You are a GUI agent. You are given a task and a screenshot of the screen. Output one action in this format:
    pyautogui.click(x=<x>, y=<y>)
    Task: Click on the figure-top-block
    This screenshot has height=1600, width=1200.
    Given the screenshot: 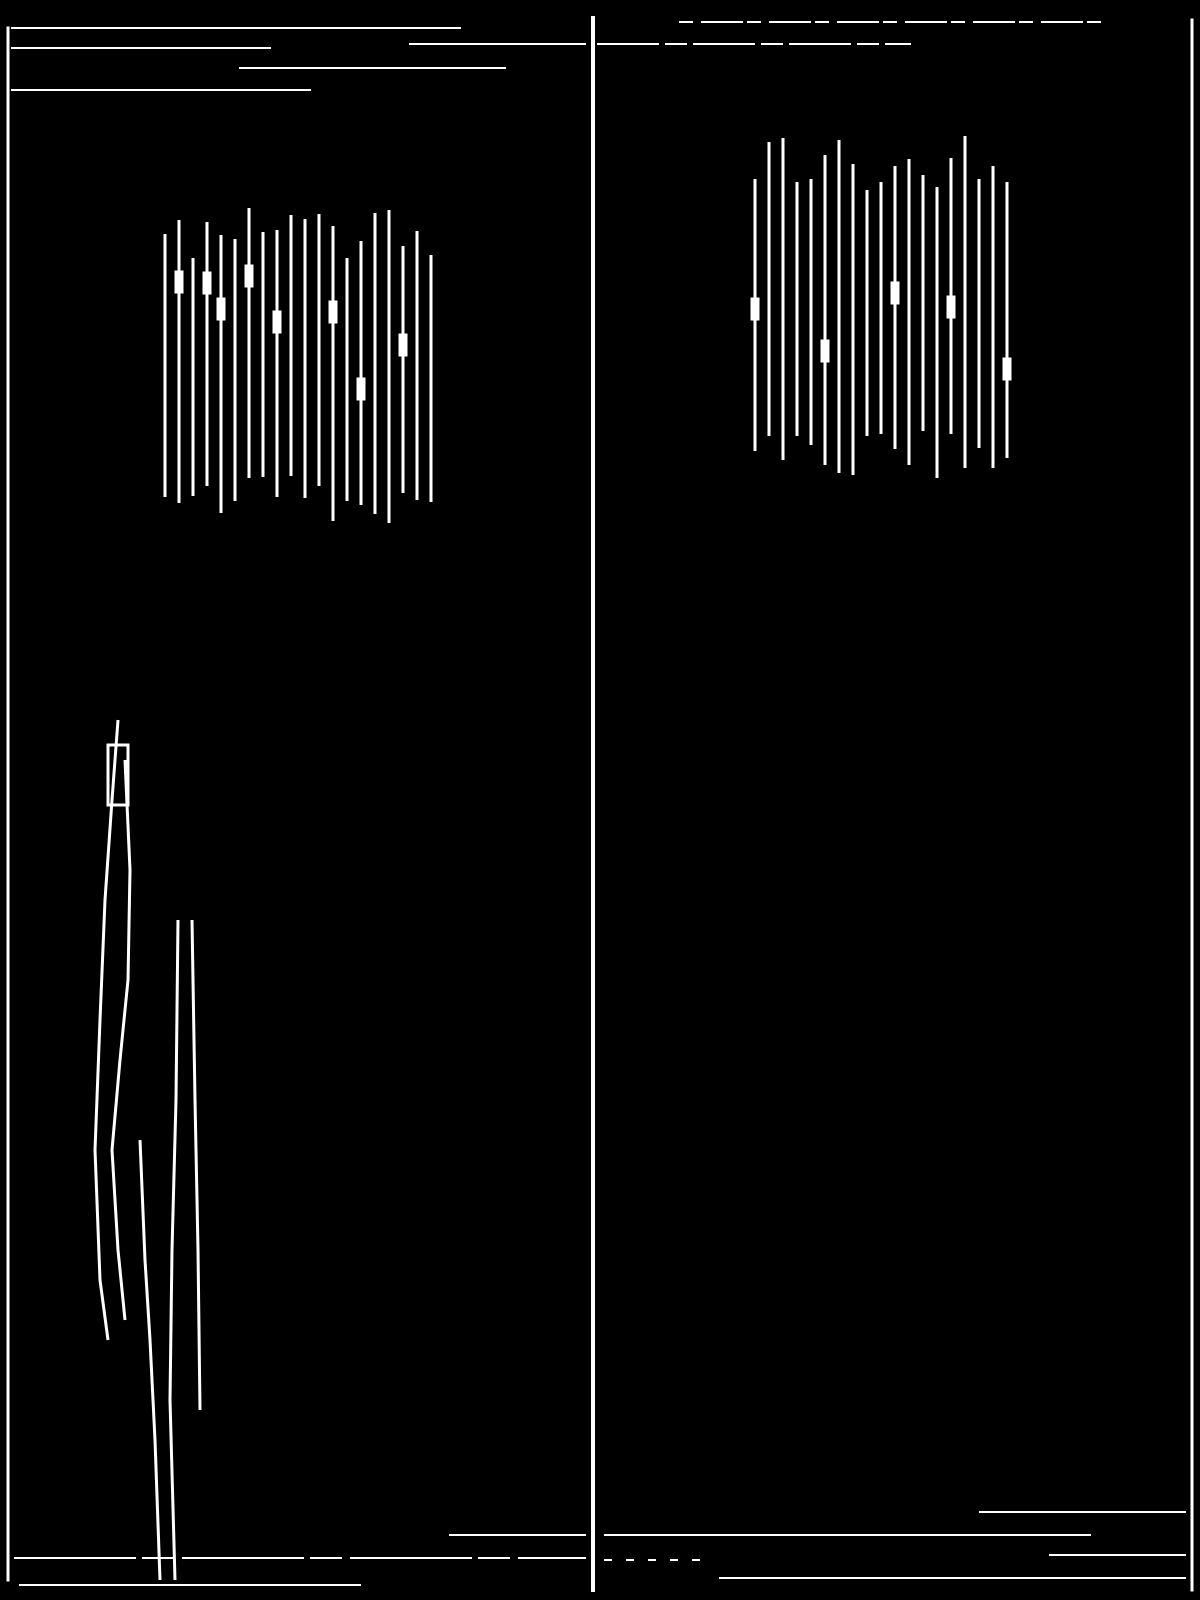 What is the action you would take?
    pyautogui.click(x=118, y=775)
    